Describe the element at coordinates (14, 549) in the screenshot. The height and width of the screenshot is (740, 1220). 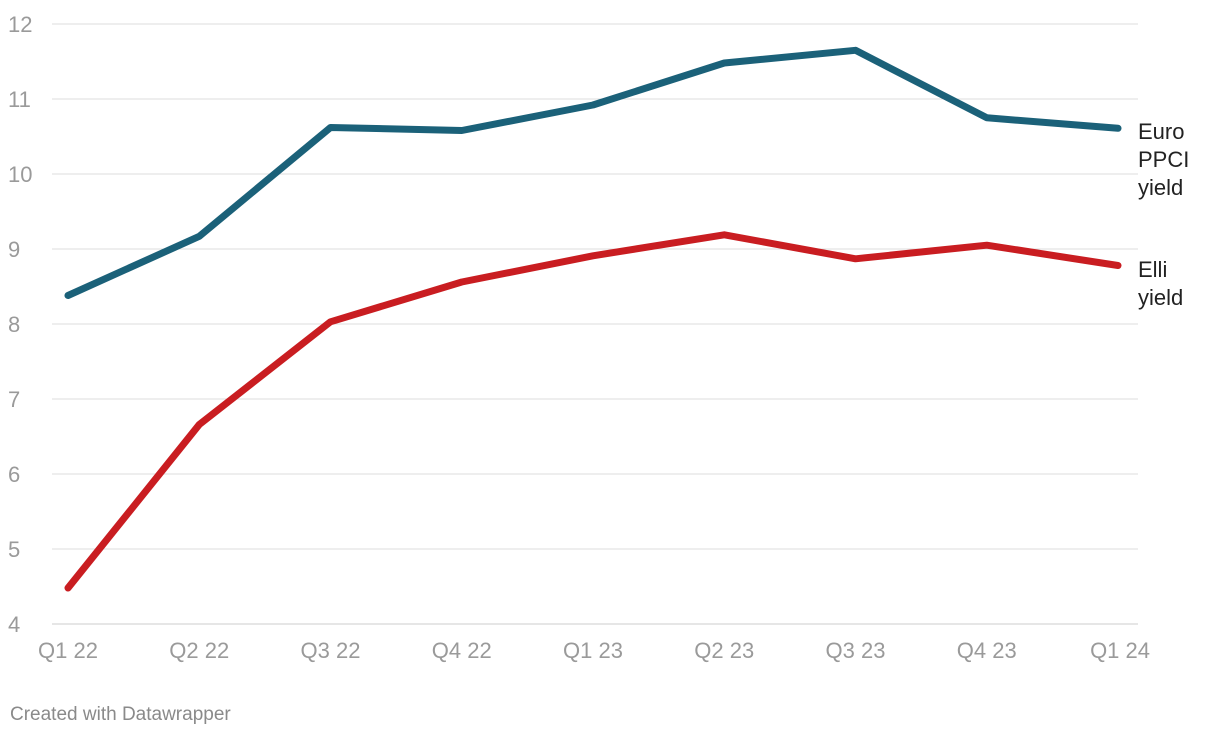
I see `y-tick-label: 5` at that location.